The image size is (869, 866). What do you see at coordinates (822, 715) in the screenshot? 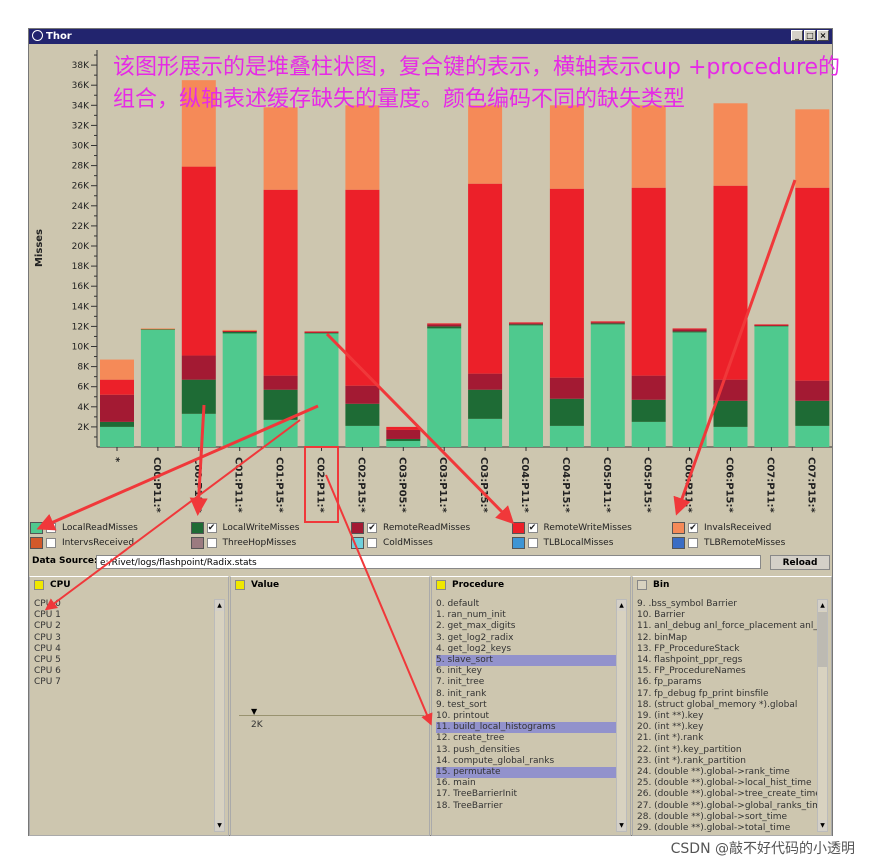
I see `bin-scrollbar: ▲ ▼` at bounding box center [822, 715].